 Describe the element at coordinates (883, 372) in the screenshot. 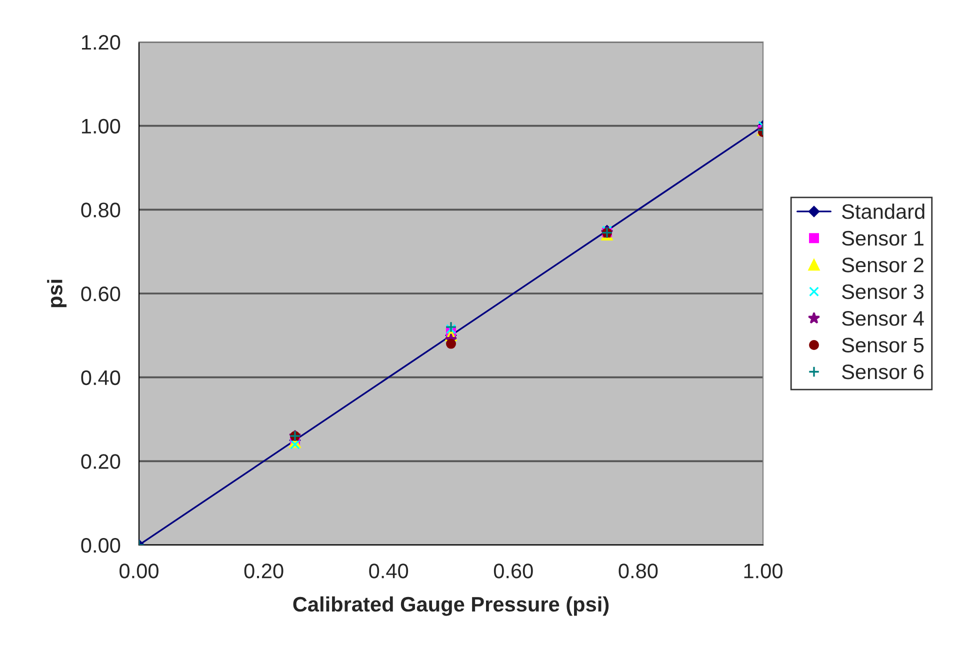

I see `legend-label: Sensor 6` at that location.